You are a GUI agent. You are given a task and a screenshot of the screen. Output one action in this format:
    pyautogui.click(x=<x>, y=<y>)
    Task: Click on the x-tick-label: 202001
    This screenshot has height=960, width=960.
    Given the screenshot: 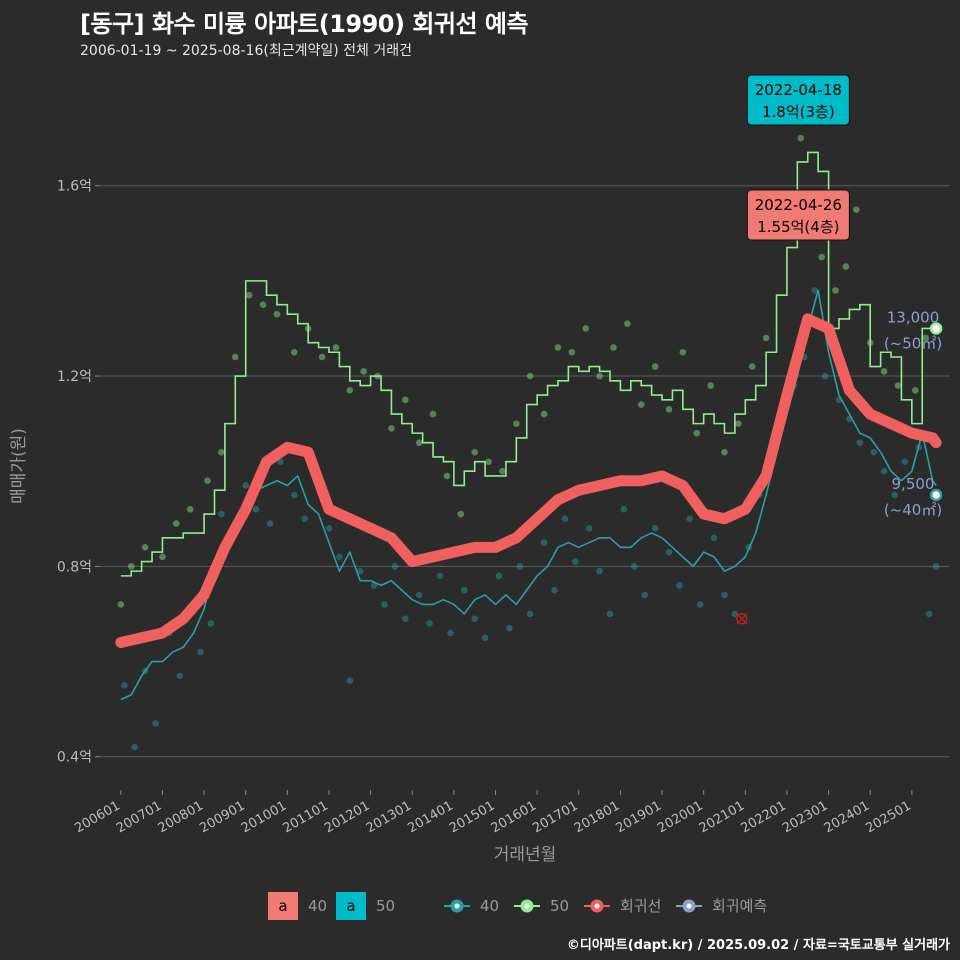 What is the action you would take?
    pyautogui.click(x=680, y=817)
    